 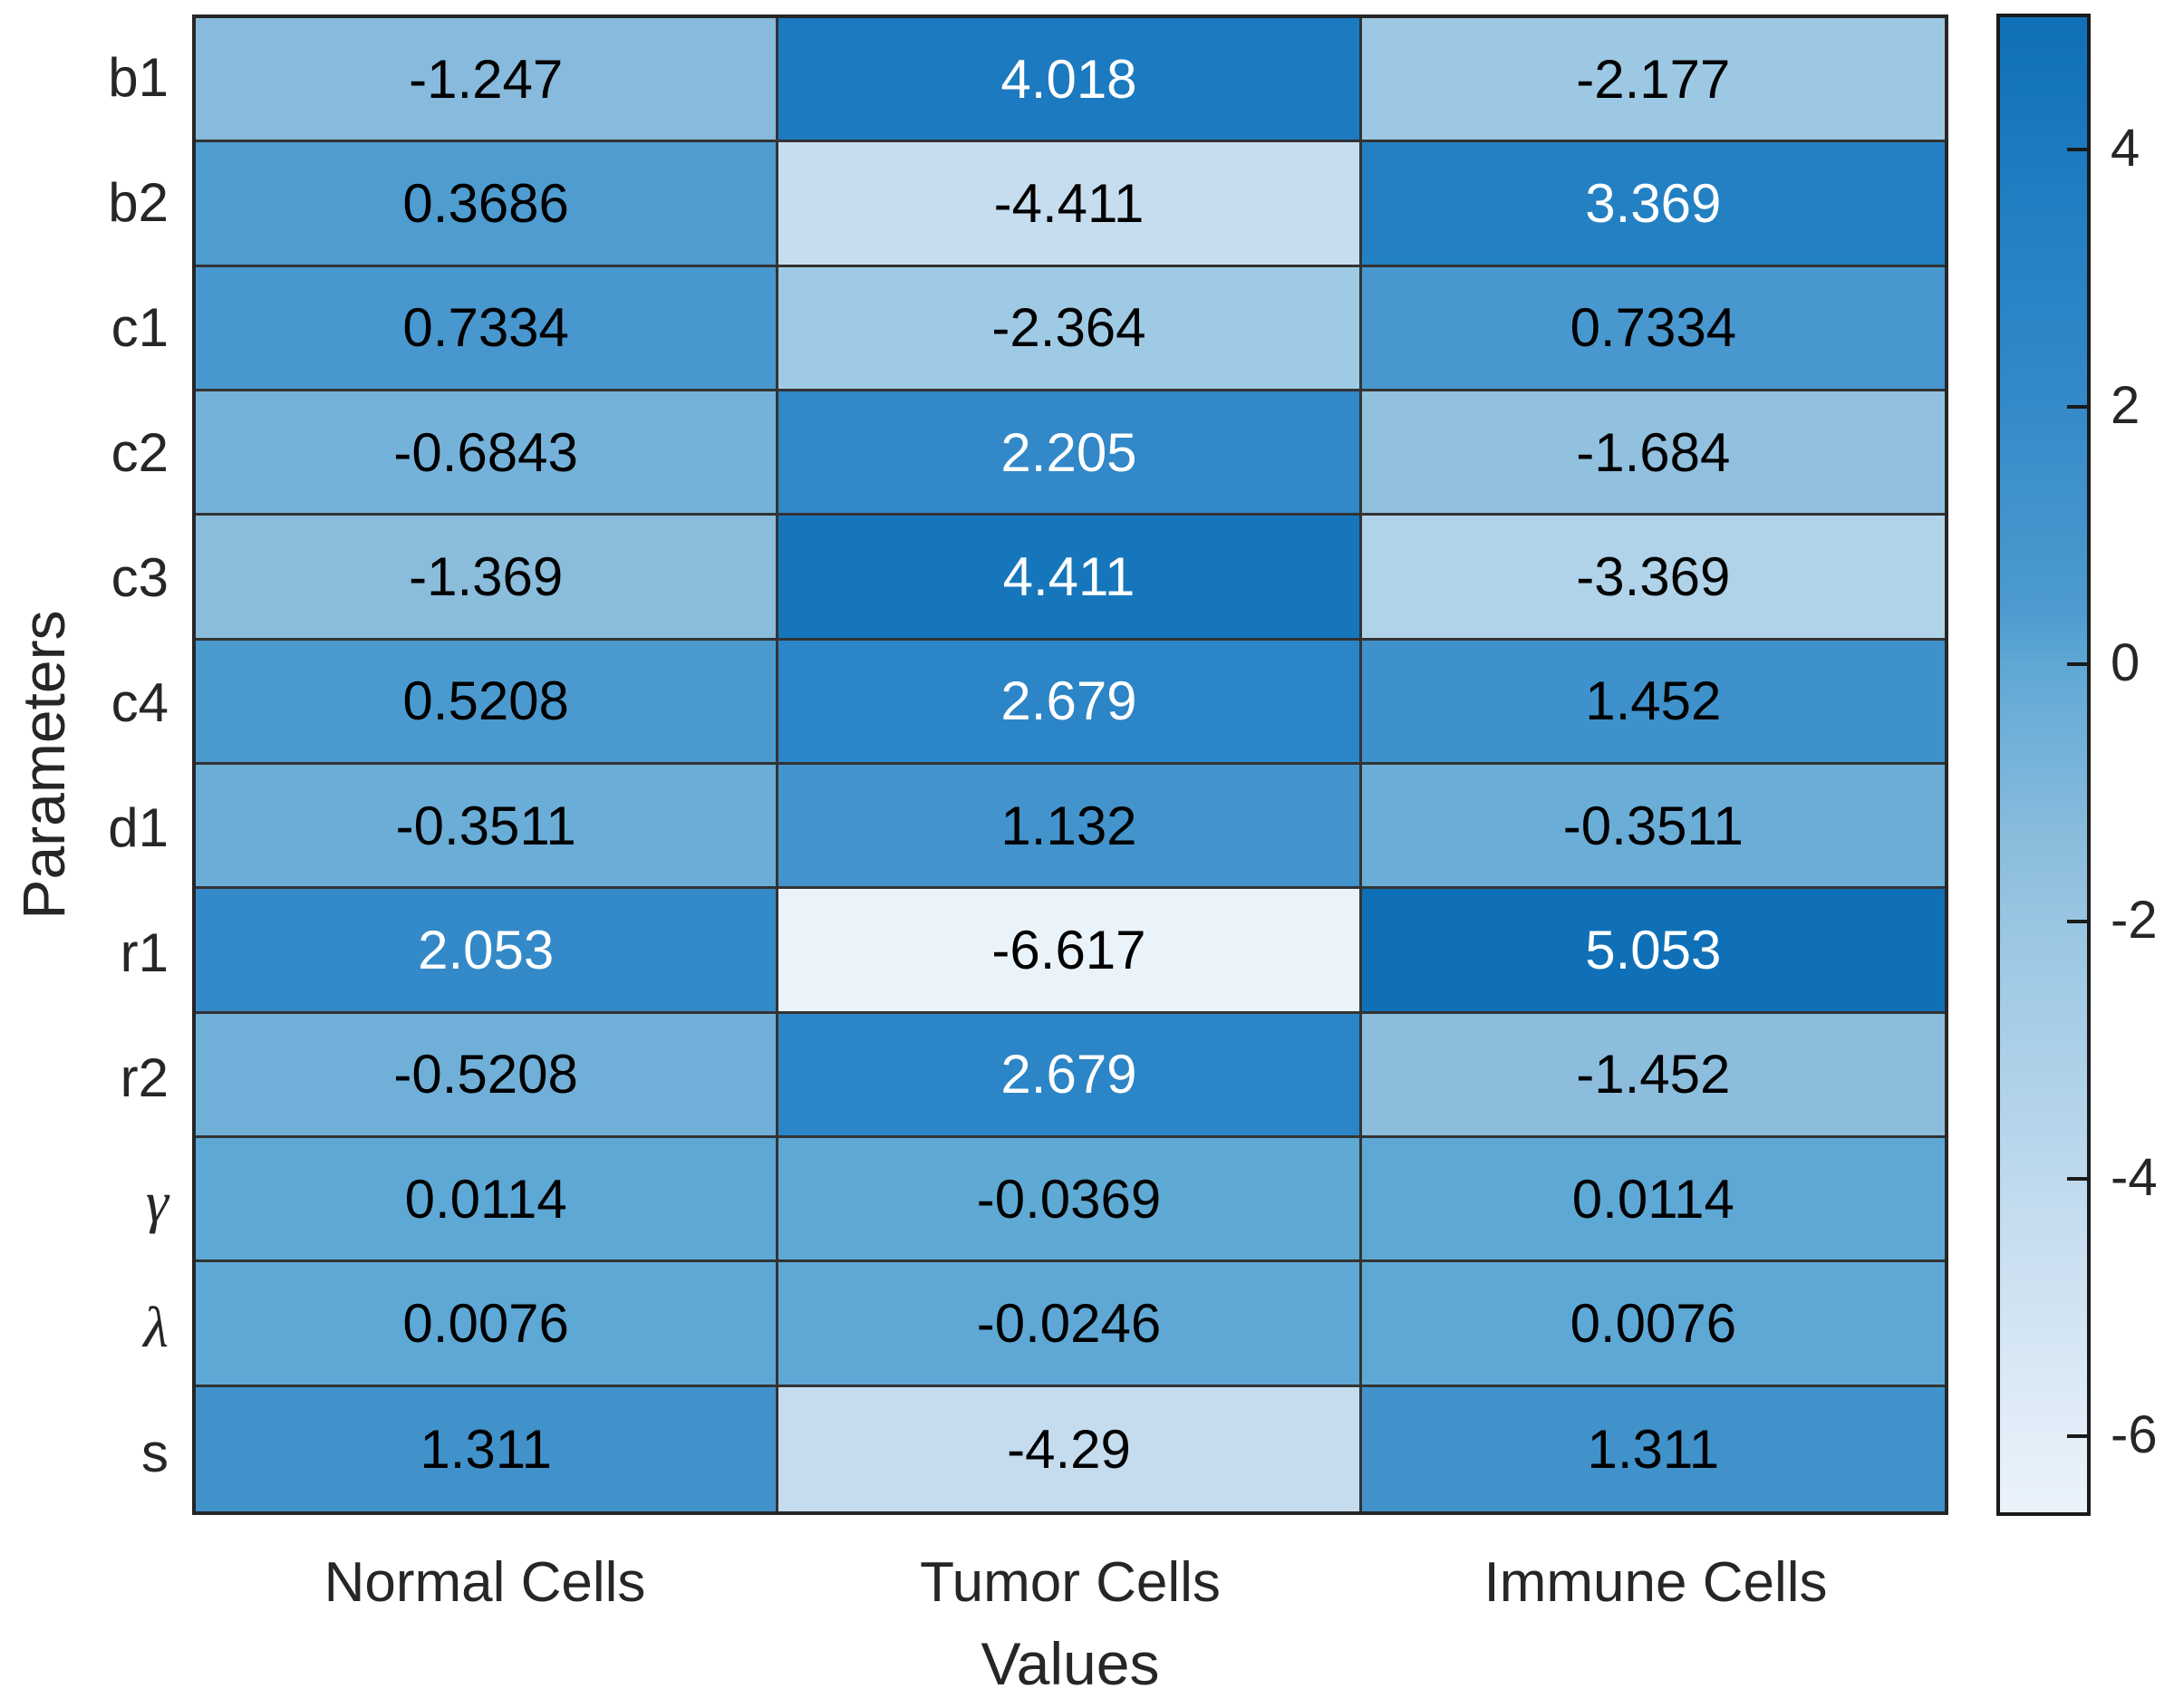 I want to click on heatmap-cell: 5.053, so click(x=1653, y=951).